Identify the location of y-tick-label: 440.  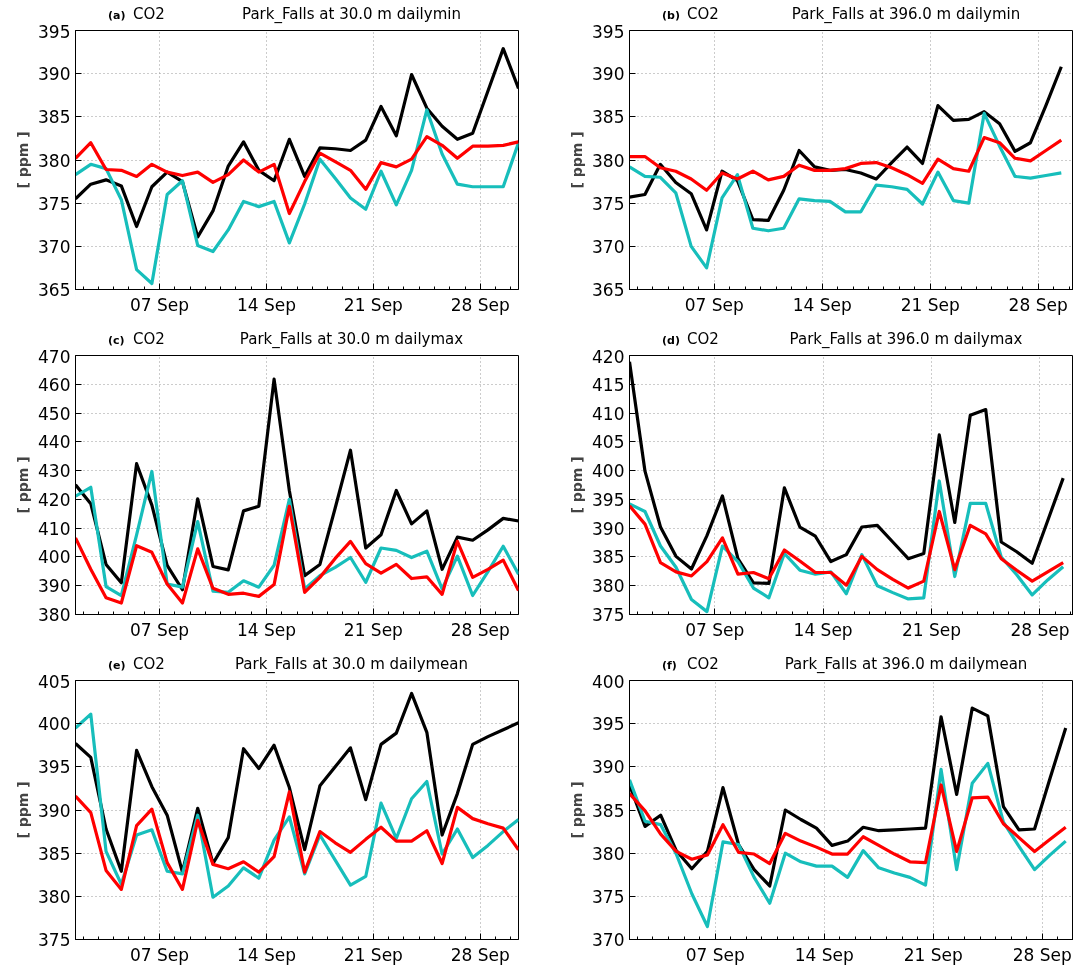
(54, 442).